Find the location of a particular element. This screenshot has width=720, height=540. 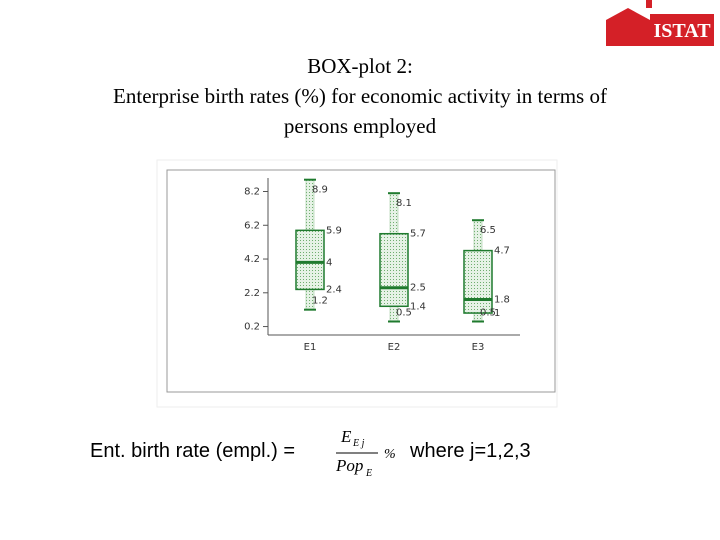

y-tick-label: 0.2 is located at coordinates (252, 327).